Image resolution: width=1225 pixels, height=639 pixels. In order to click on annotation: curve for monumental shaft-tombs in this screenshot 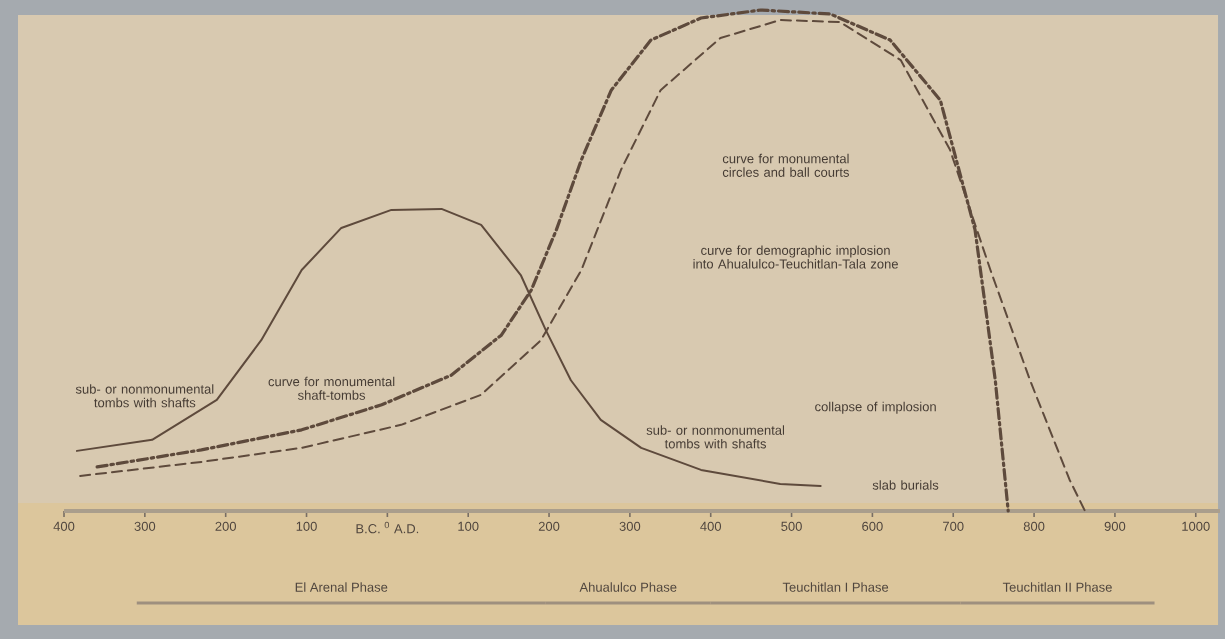, I will do `click(331, 388)`.